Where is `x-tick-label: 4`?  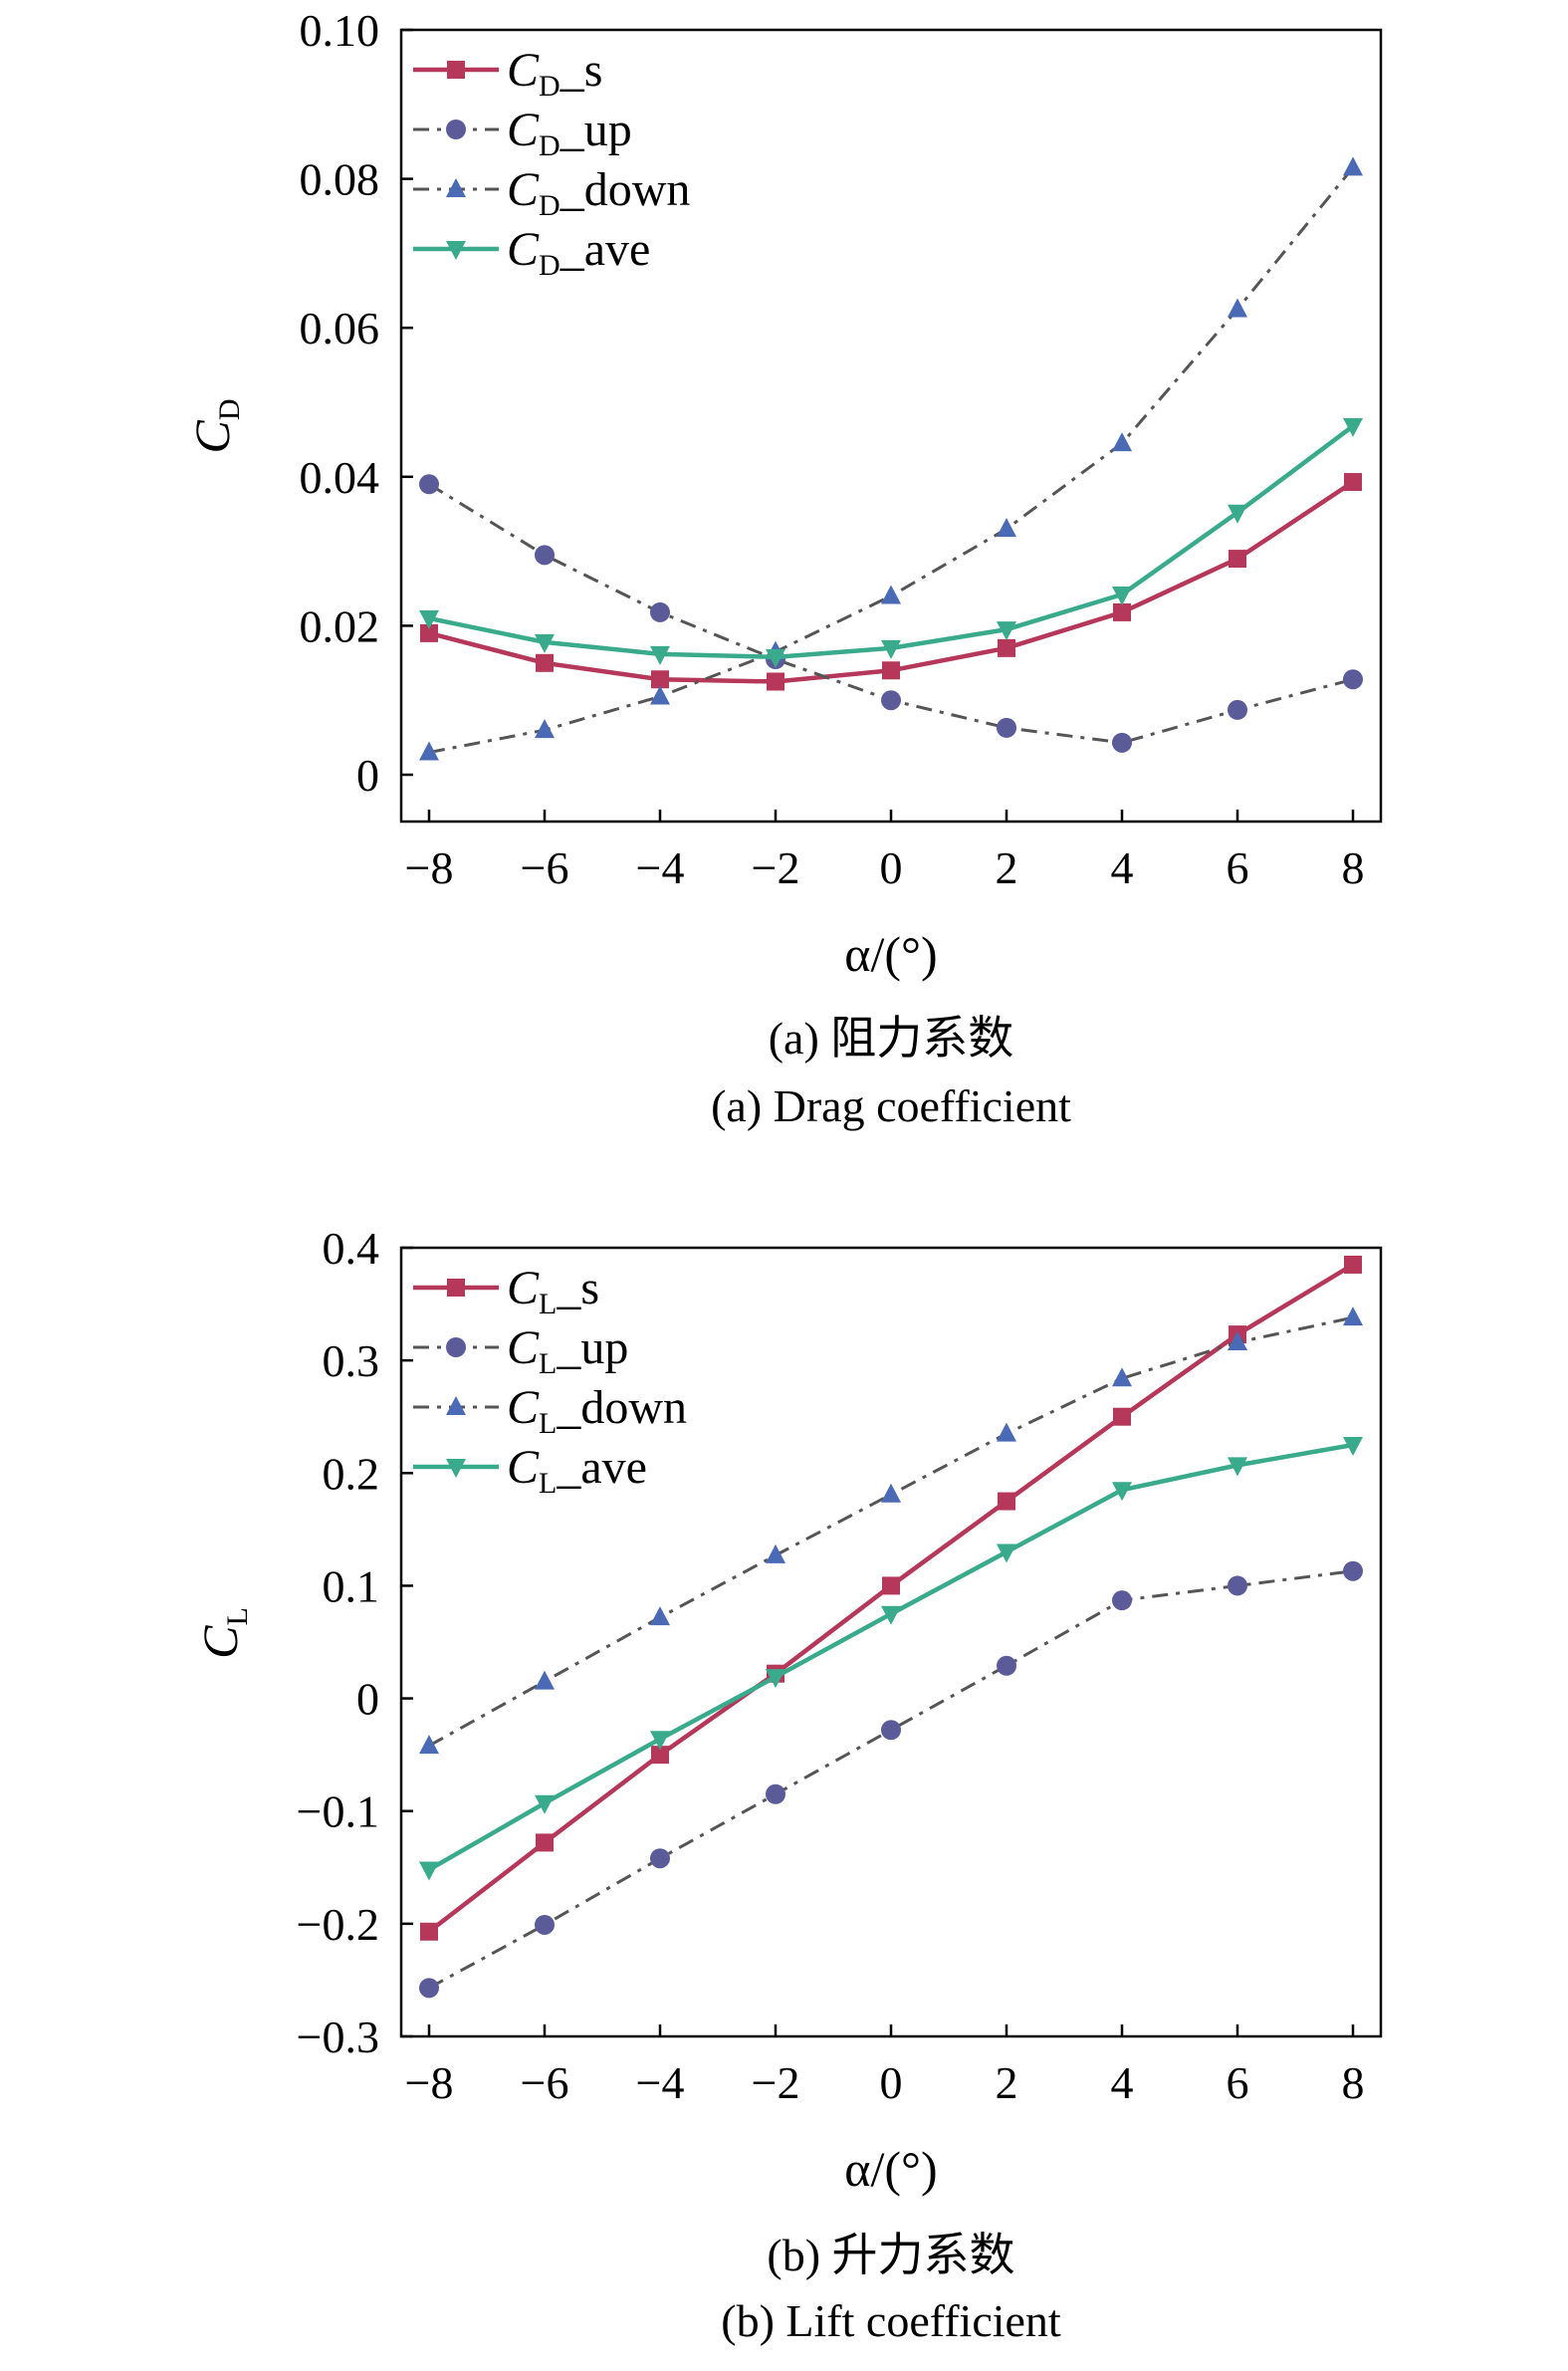
x-tick-label: 4 is located at coordinates (1122, 2082).